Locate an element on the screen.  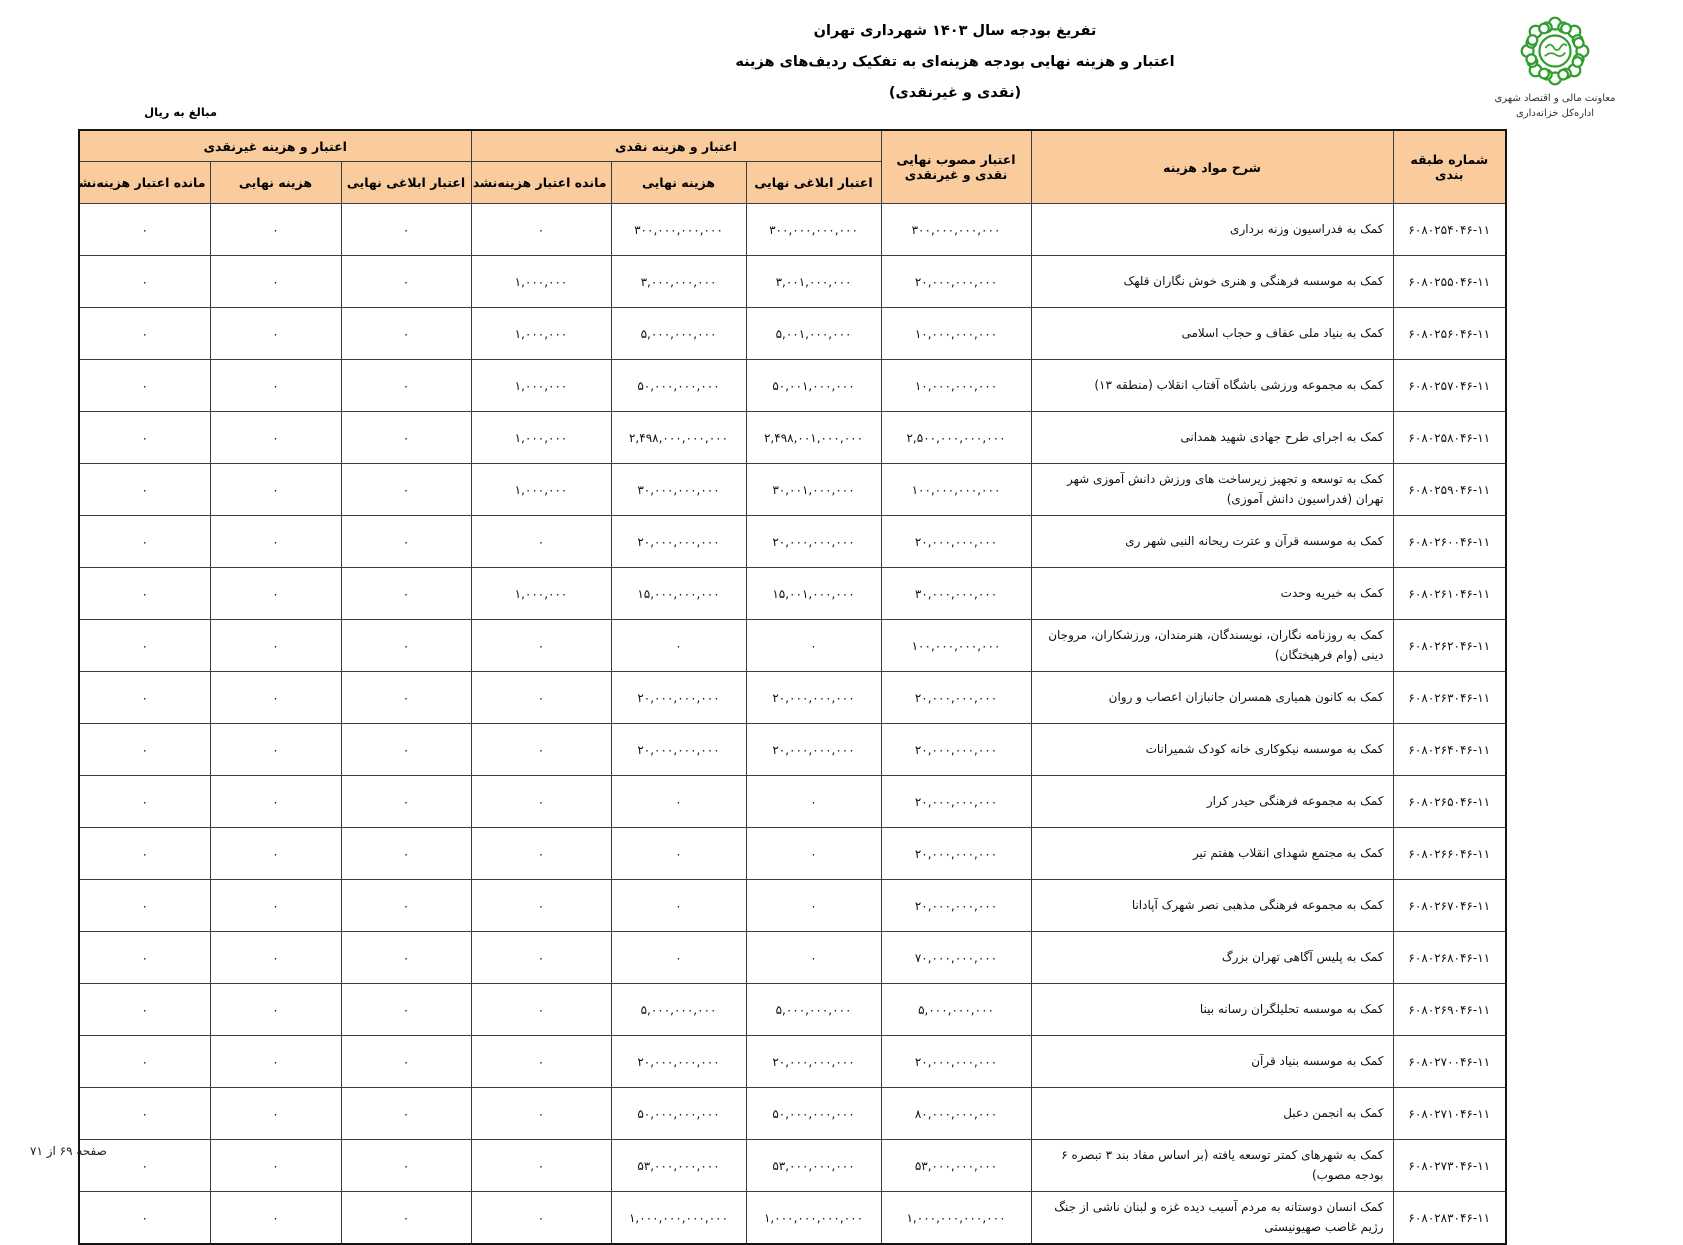
cash-allocated-amount: ۳,۰۰۱,۰۰۰,۰۰۰ is located at coordinates (813, 281).